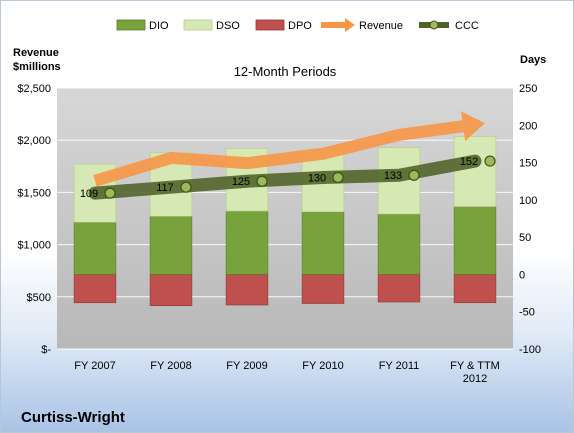  What do you see at coordinates (528, 201) in the screenshot?
I see `right-axis-tick-label: 100` at bounding box center [528, 201].